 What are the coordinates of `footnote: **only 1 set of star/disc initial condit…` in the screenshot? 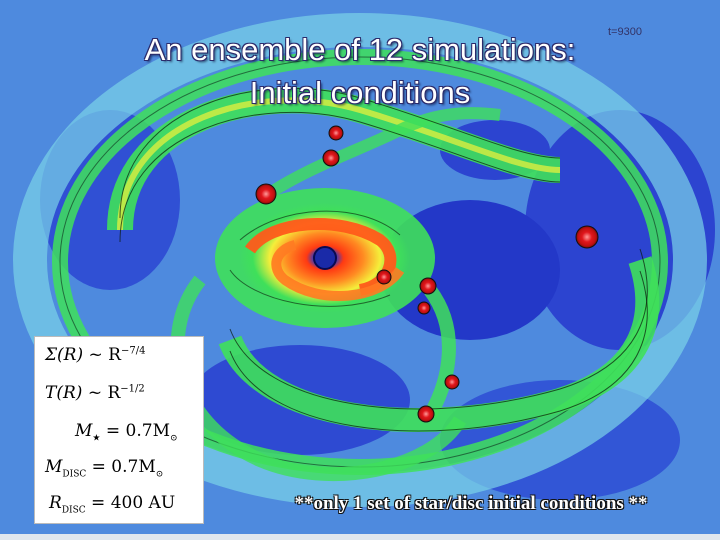 It's located at (471, 503).